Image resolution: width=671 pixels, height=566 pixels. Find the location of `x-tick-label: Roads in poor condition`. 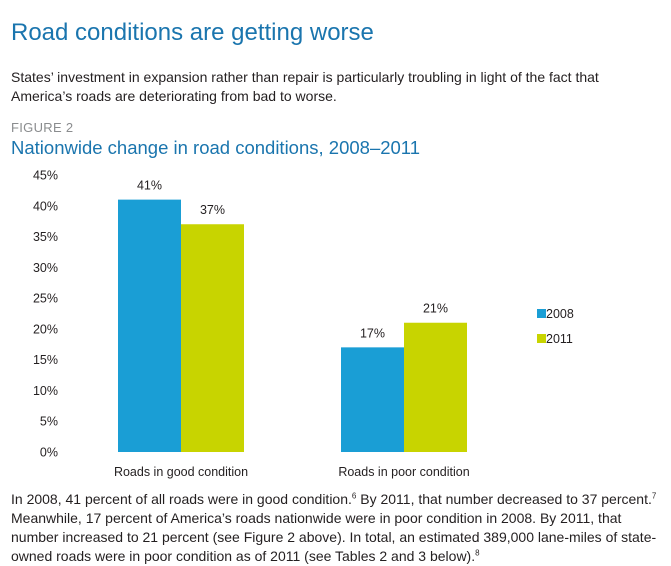

x-tick-label: Roads in poor condition is located at coordinates (403, 472).